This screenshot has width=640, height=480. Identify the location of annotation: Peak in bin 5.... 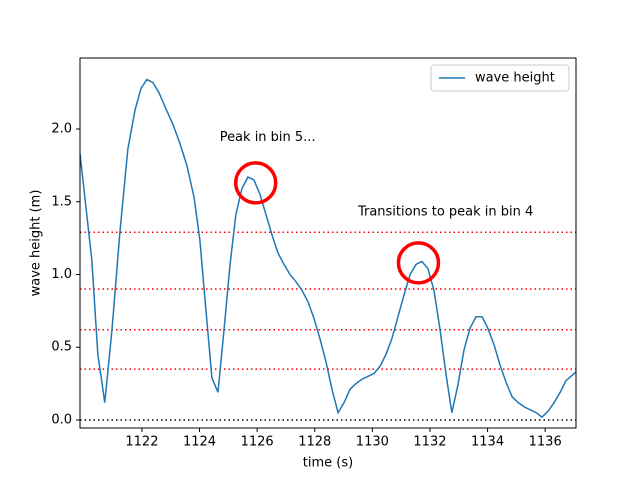
(268, 137).